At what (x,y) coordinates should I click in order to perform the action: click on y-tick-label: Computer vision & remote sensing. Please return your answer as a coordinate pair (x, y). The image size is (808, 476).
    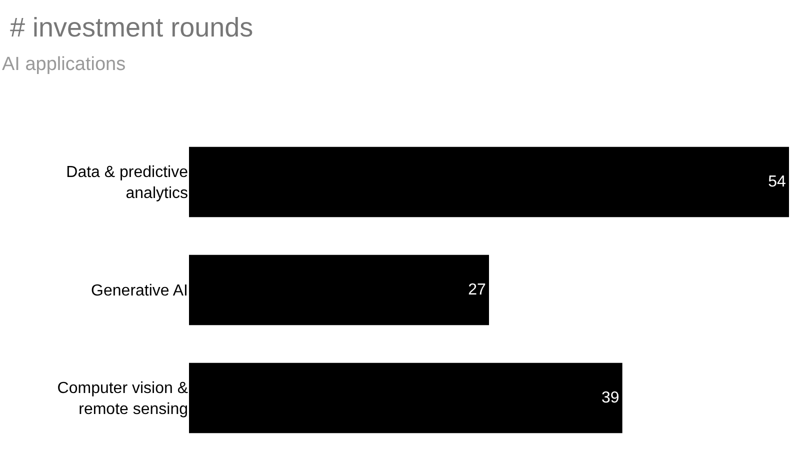
    Looking at the image, I should click on (122, 399).